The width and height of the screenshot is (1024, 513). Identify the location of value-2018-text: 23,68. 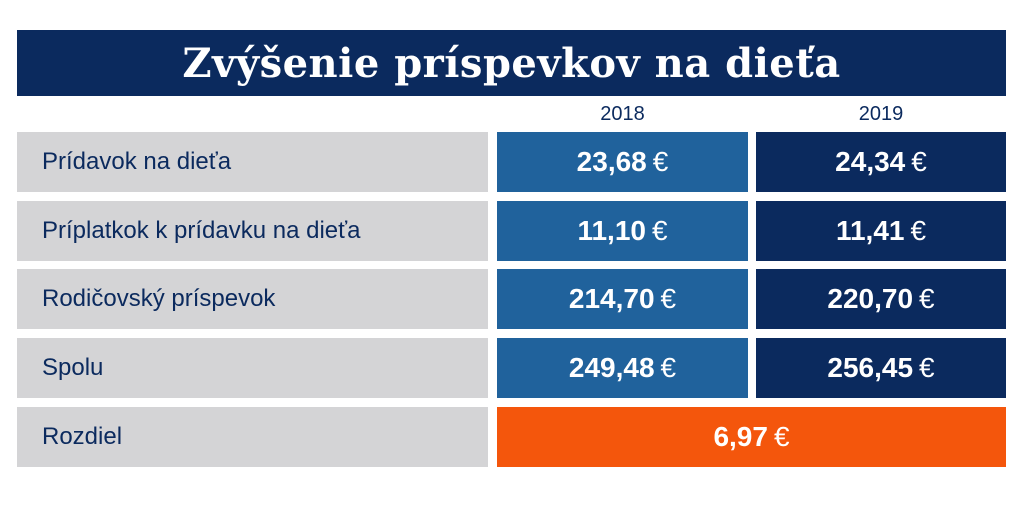
(611, 161).